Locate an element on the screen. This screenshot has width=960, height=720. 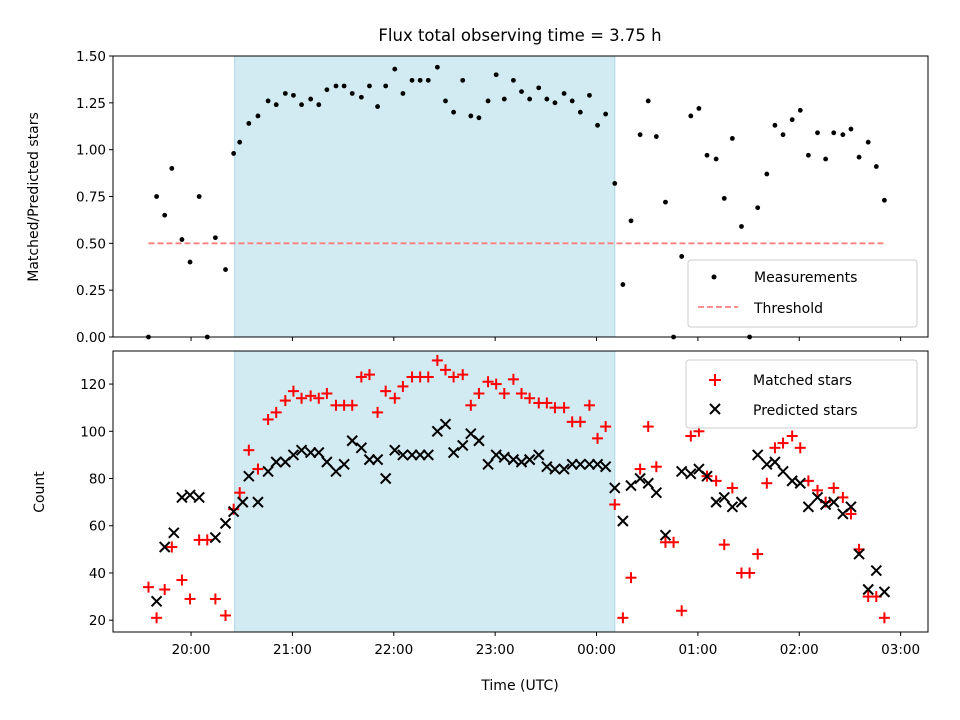
top-y-tick-label: 0.25 is located at coordinates (91, 291).